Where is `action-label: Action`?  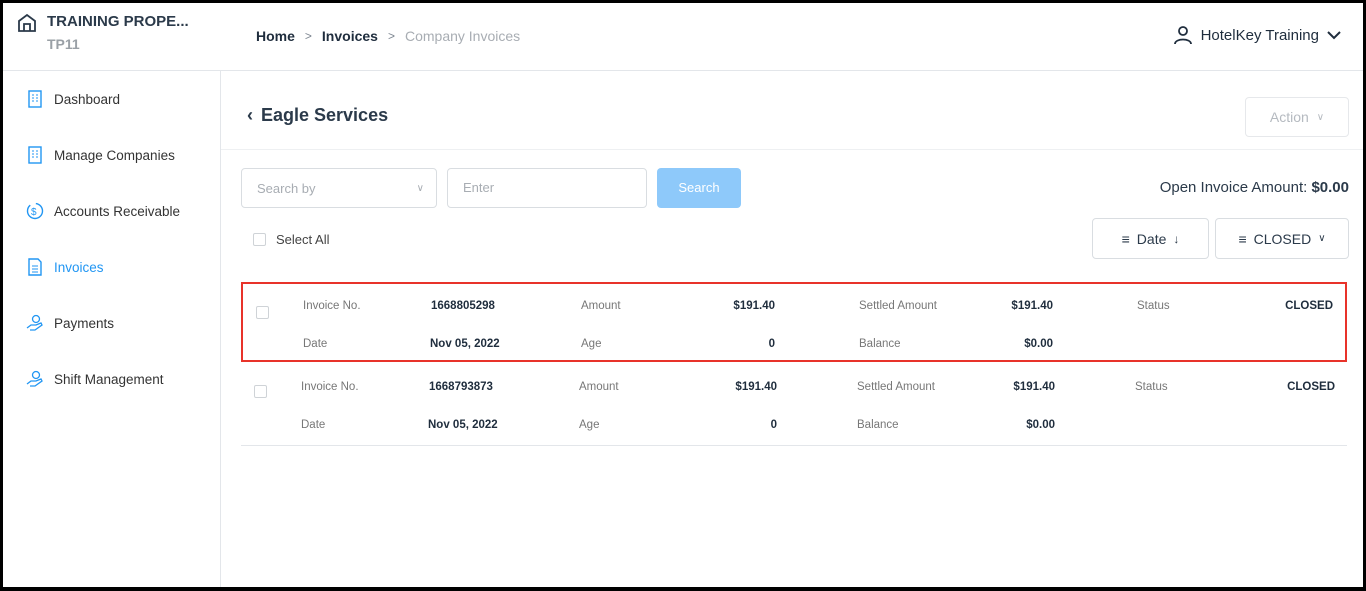 action-label: Action is located at coordinates (1289, 117).